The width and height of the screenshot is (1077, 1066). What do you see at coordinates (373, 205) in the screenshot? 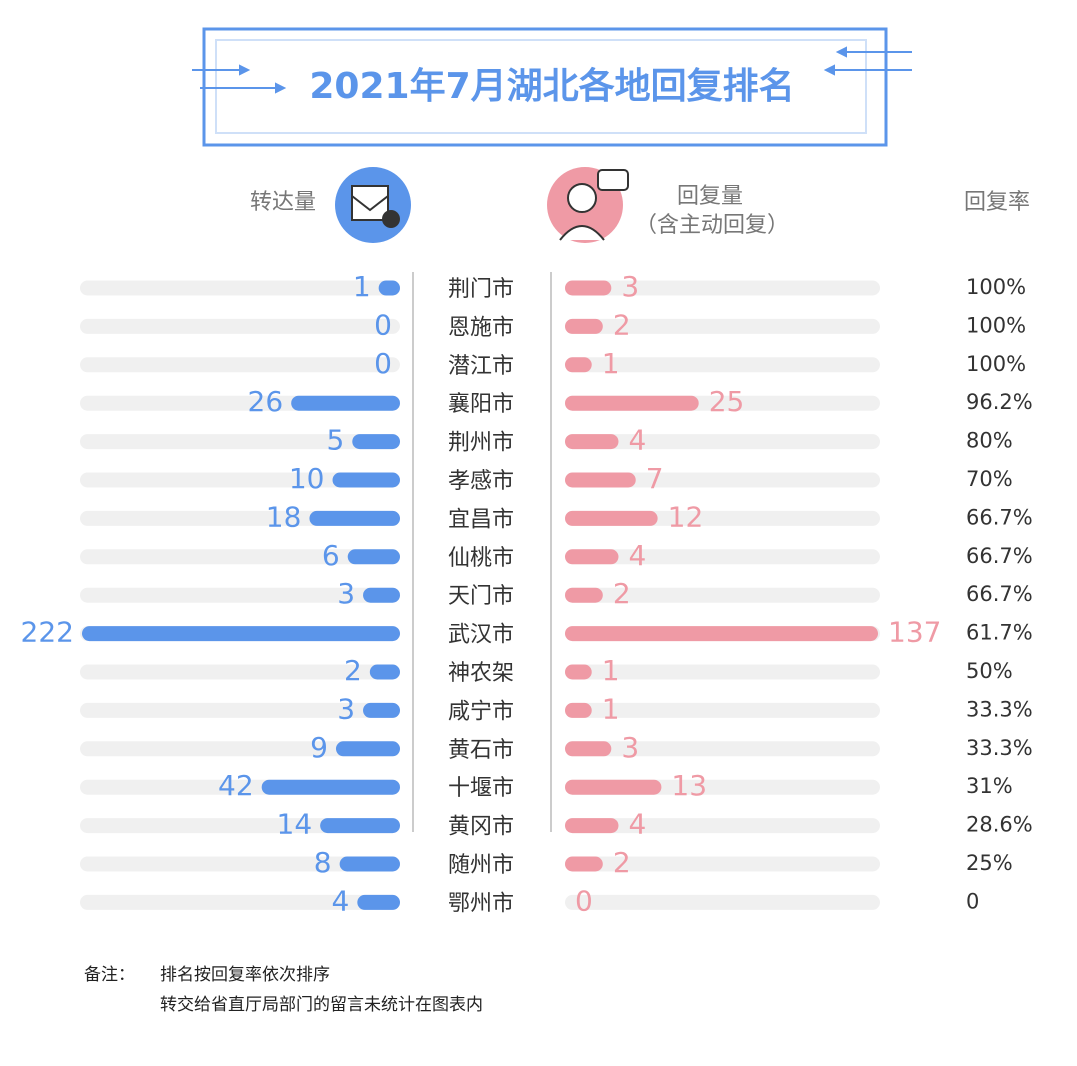
I see `send-icon` at bounding box center [373, 205].